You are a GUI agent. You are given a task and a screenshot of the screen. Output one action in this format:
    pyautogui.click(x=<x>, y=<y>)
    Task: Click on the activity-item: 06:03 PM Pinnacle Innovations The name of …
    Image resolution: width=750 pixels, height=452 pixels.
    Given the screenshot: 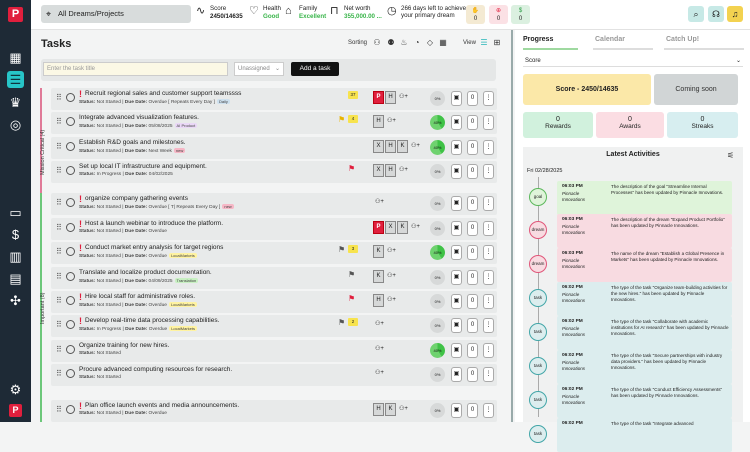 What is the action you would take?
    pyautogui.click(x=644, y=265)
    